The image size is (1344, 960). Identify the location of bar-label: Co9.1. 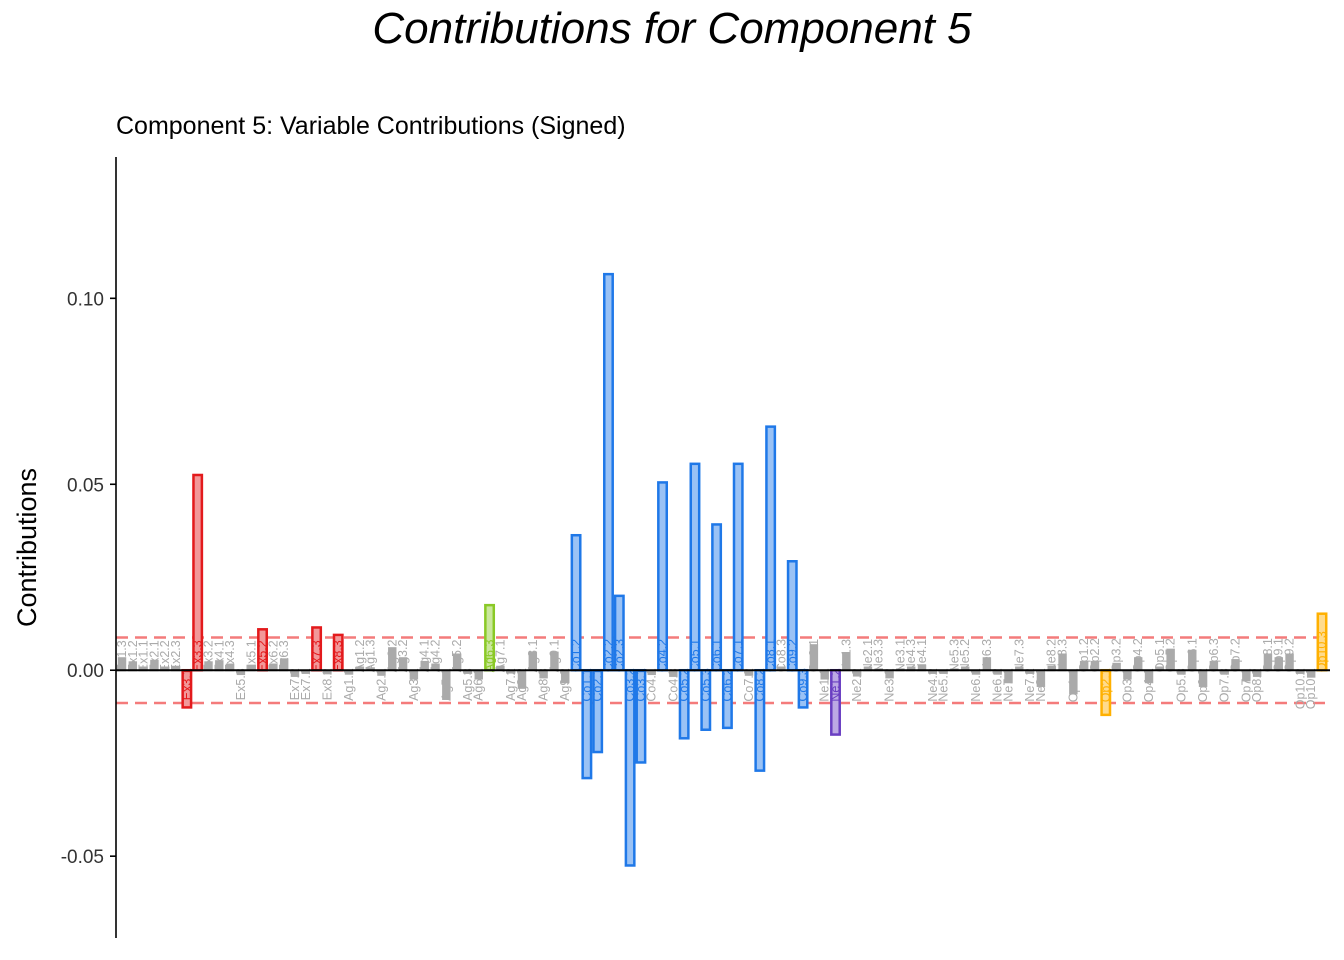
(814, 655).